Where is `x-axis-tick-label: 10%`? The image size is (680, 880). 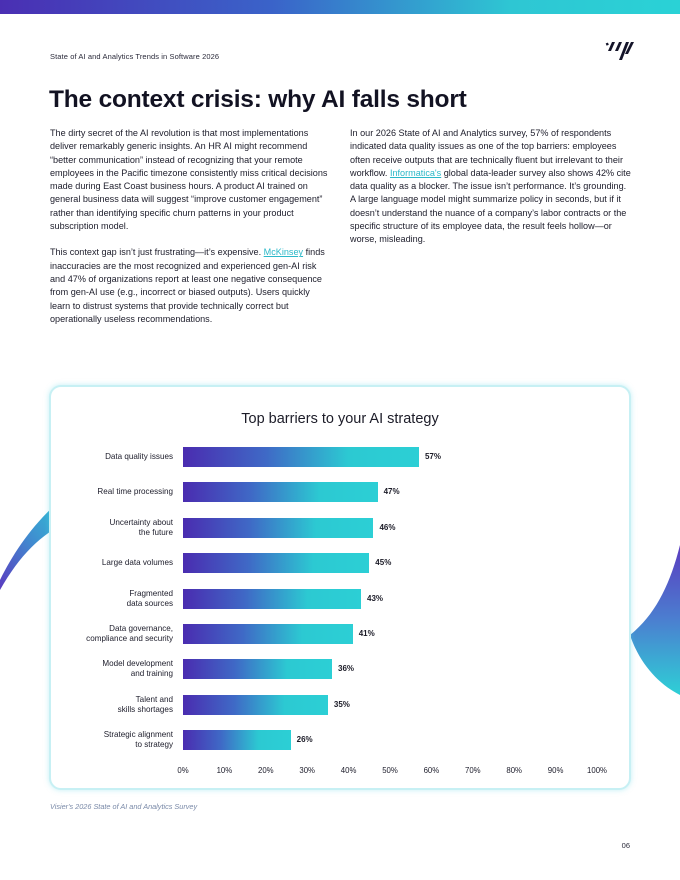 x-axis-tick-label: 10% is located at coordinates (224, 770).